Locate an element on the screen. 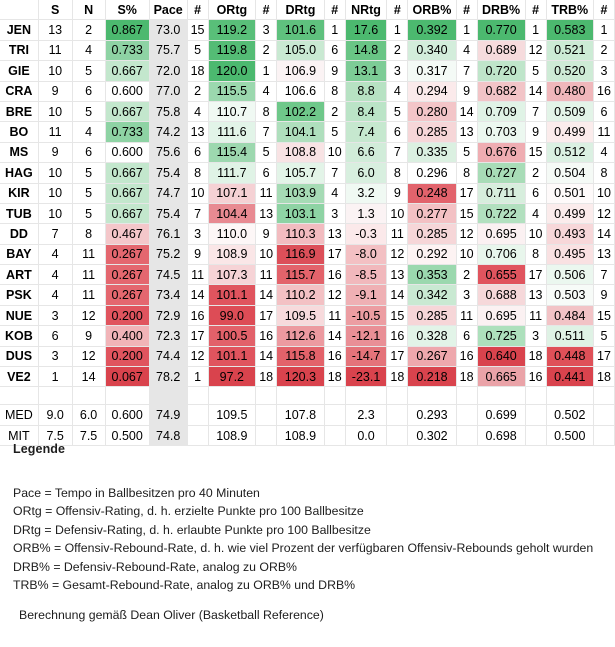 The height and width of the screenshot is (647, 615). column-header-orb-pct: ORB% is located at coordinates (432, 10).